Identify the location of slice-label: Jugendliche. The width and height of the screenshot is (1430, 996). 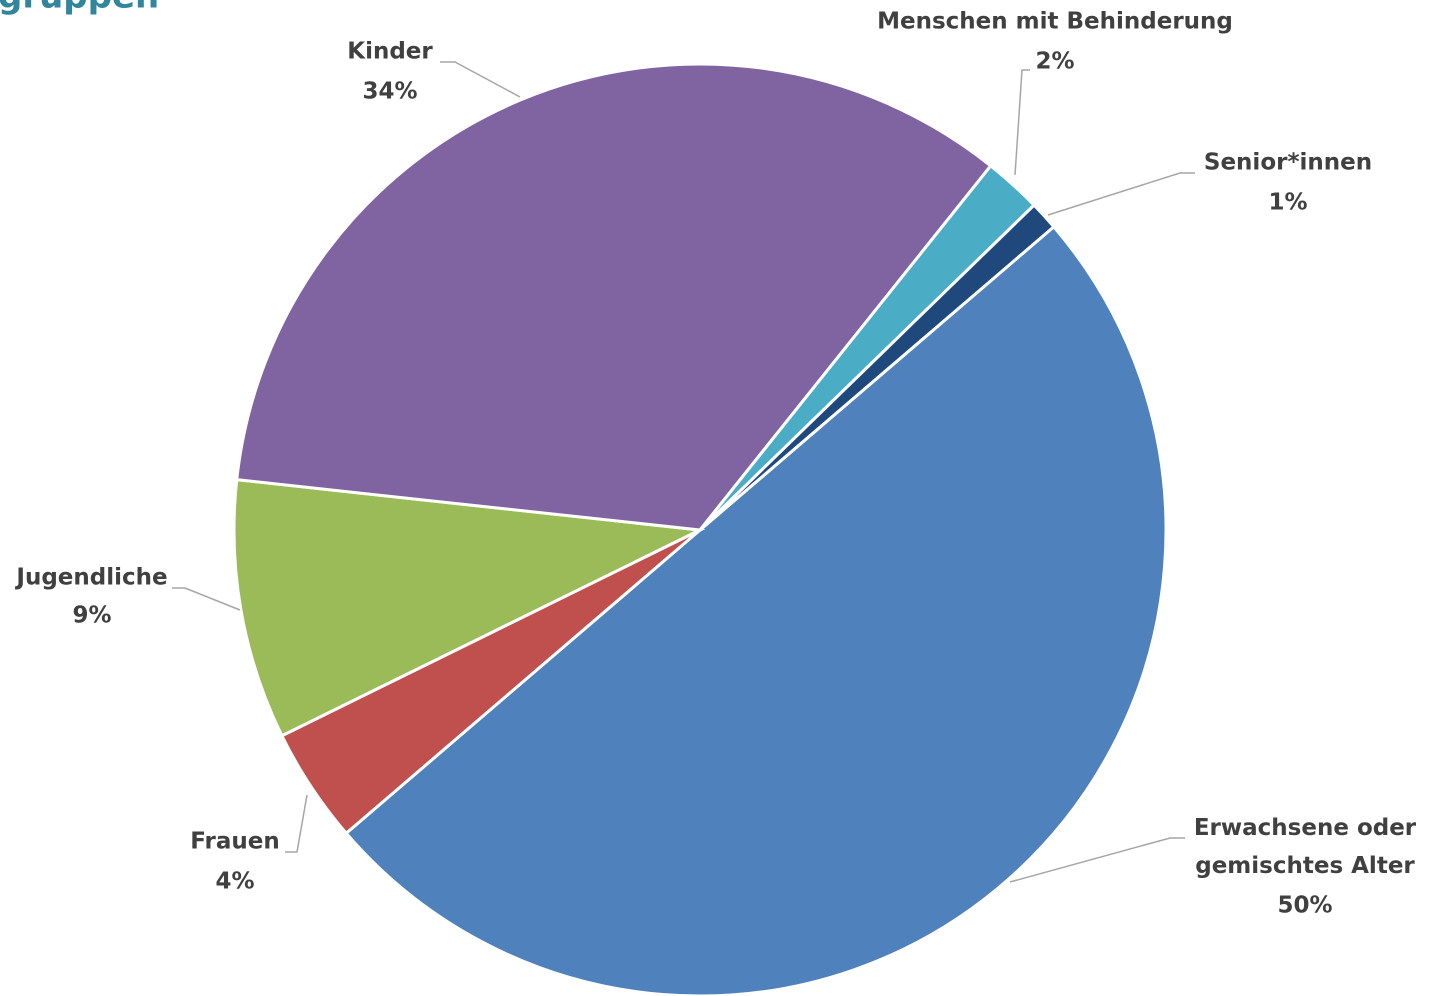
(90, 578).